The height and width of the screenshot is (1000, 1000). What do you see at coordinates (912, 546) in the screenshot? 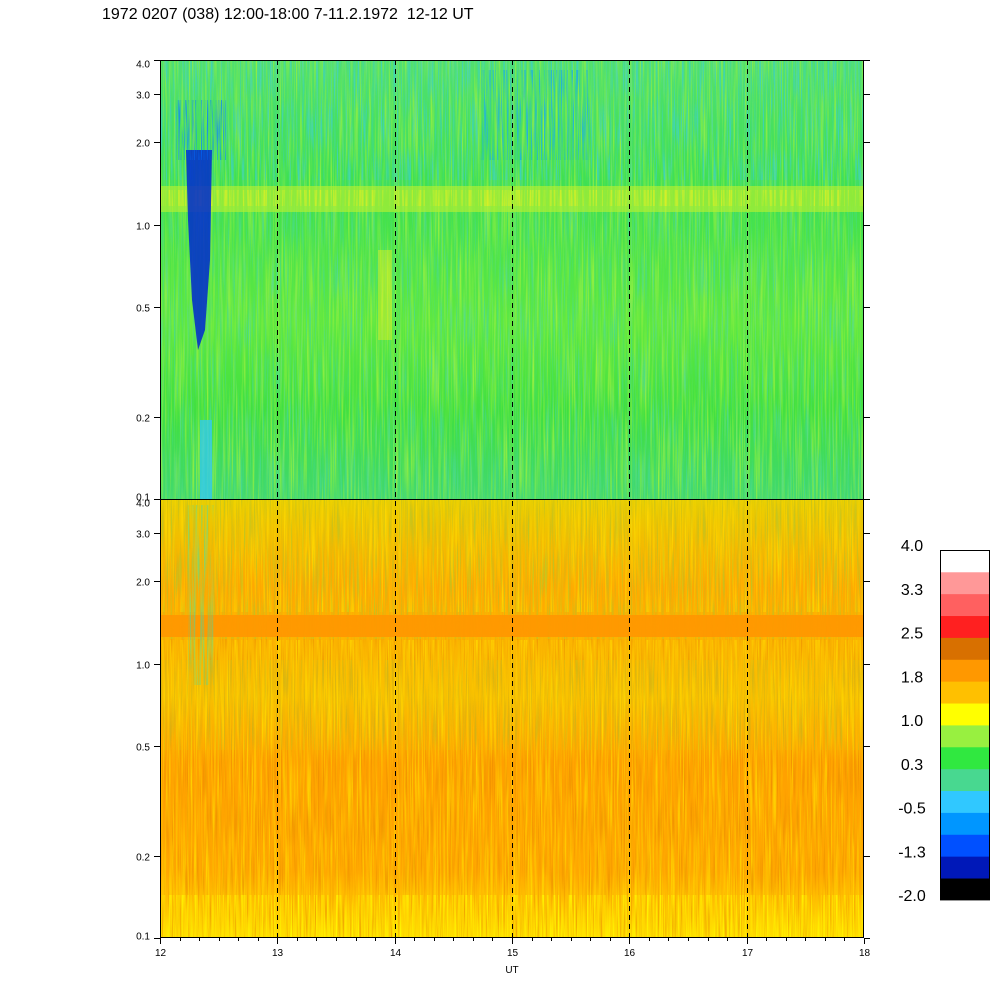
I see `colorbar-label: 4.0` at bounding box center [912, 546].